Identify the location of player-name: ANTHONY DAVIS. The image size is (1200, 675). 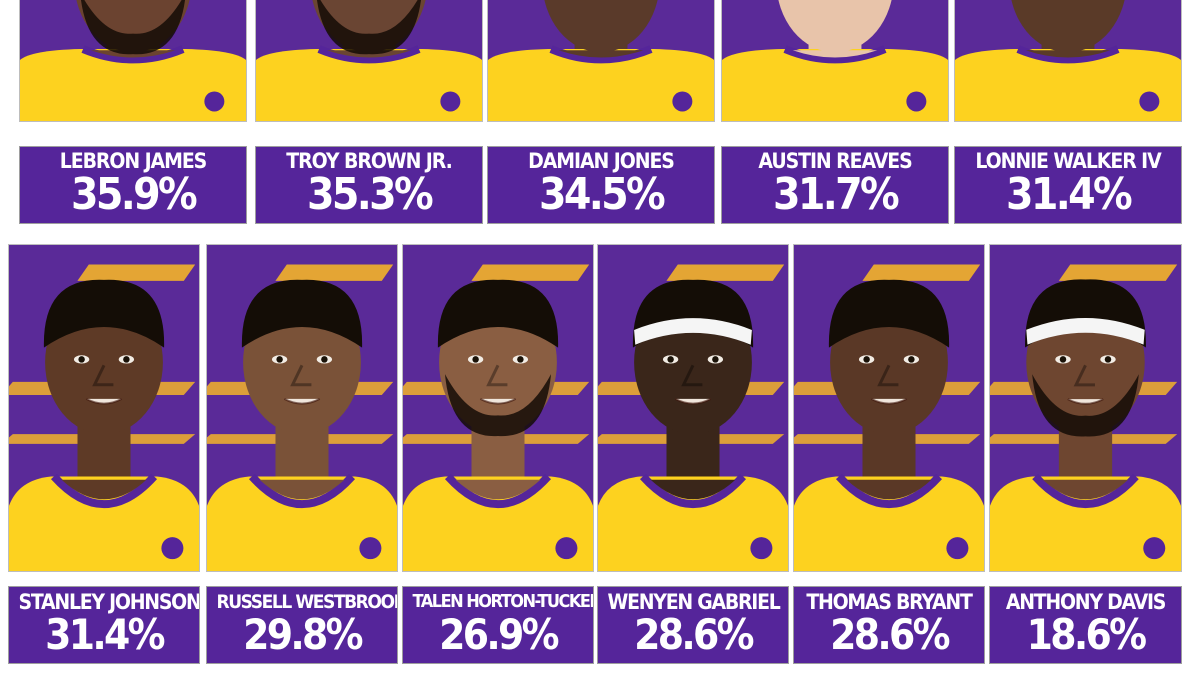
(1085, 602).